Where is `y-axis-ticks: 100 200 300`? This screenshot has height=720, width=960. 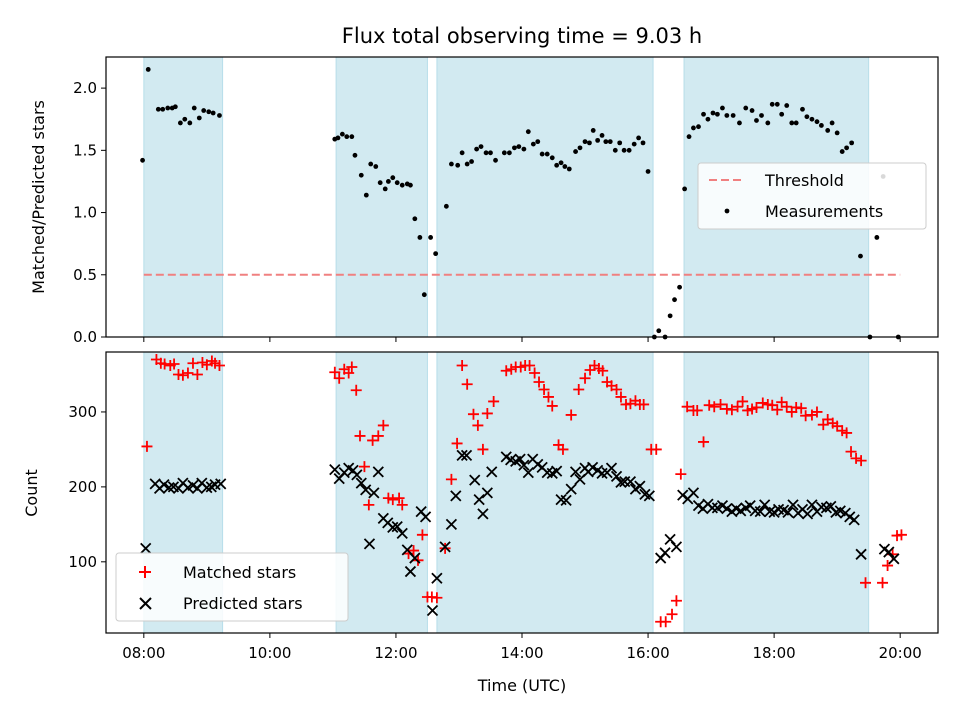
y-axis-ticks: 100 200 300 is located at coordinates (87, 487).